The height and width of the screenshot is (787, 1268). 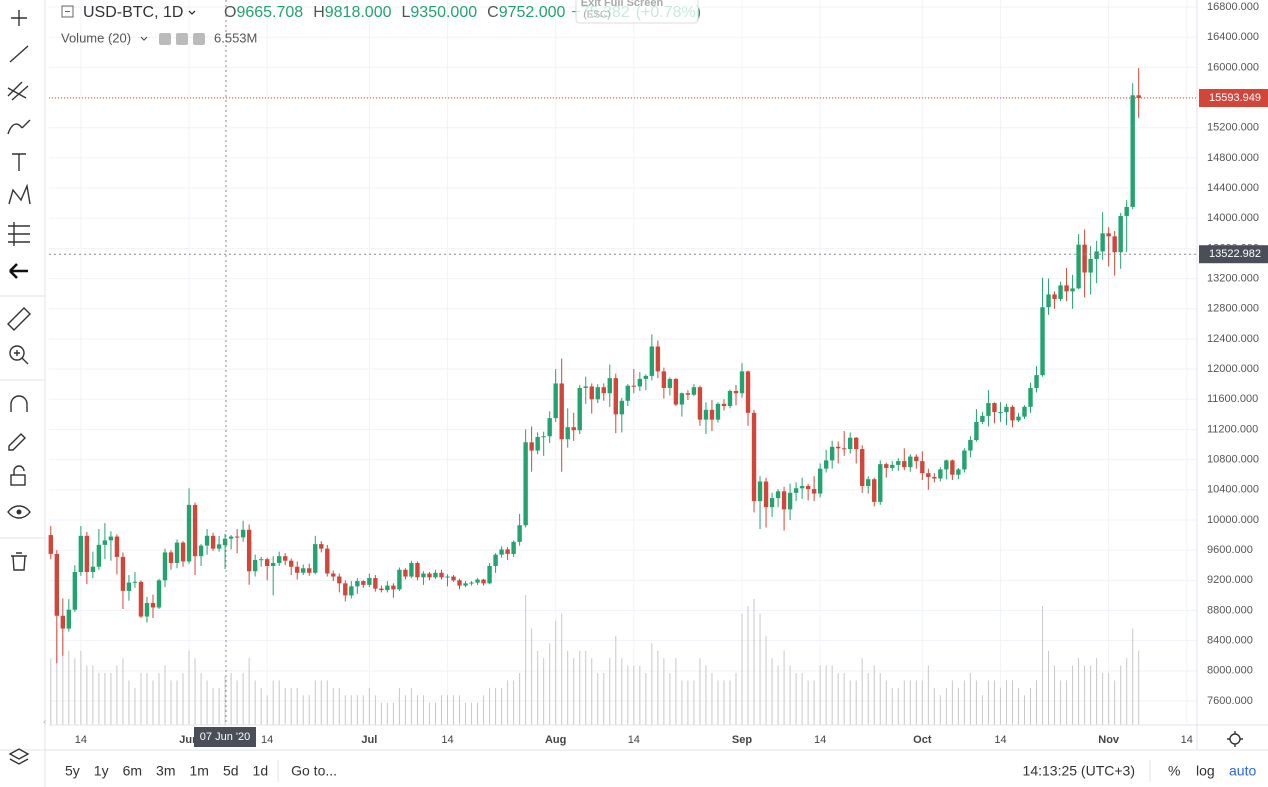 I want to click on y-tick-label: 14400.000, so click(x=1233, y=188).